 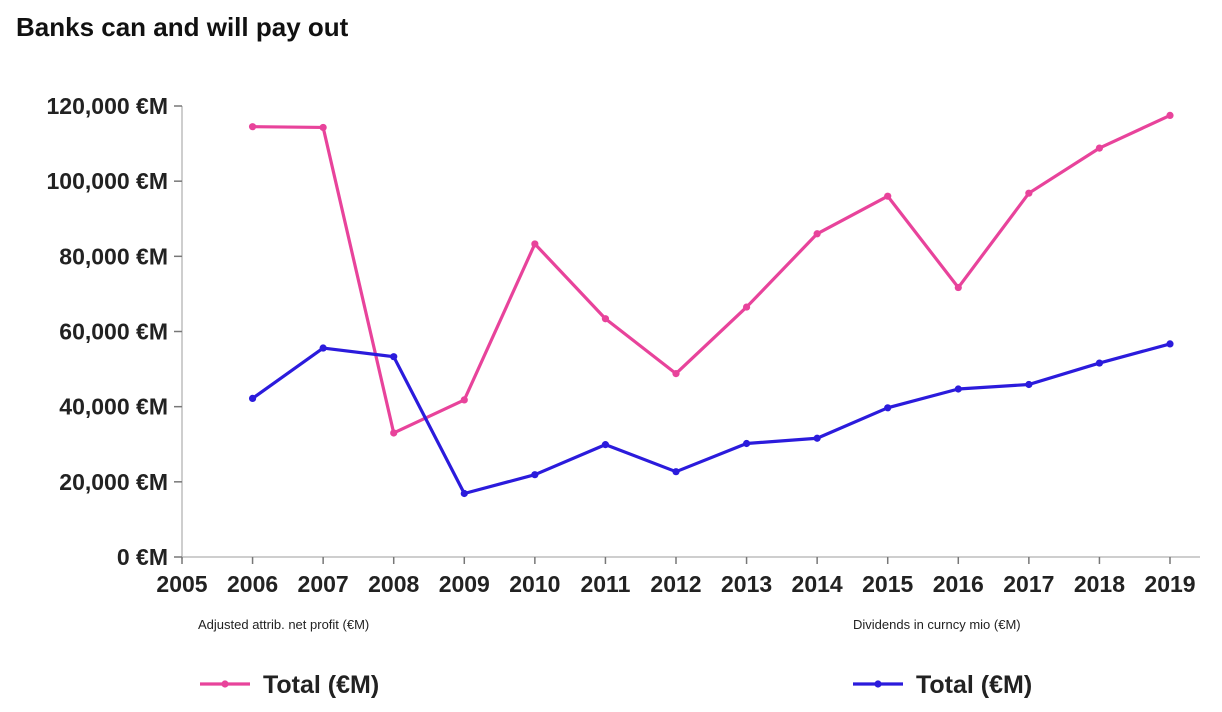 What do you see at coordinates (1169, 584) in the screenshot?
I see `x-tick-label: 2019` at bounding box center [1169, 584].